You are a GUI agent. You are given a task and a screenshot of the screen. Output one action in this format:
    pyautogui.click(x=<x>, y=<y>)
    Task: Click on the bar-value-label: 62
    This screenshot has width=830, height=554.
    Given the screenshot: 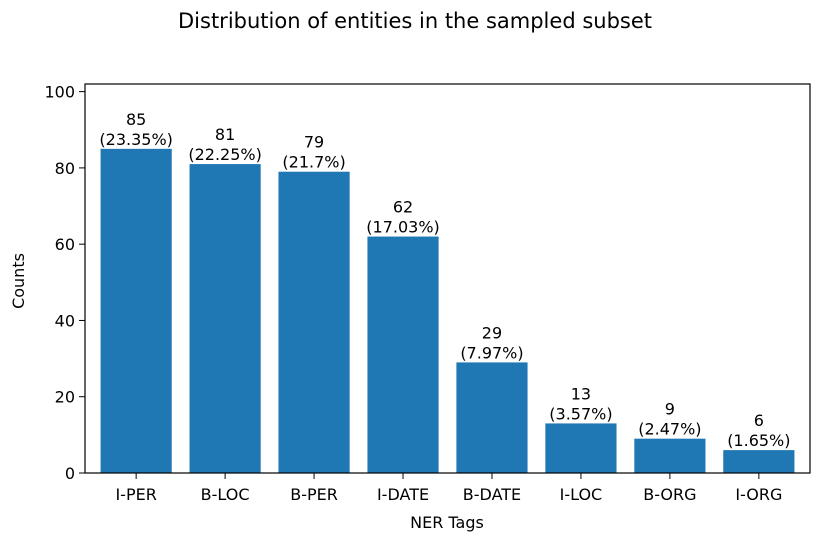 What is the action you would take?
    pyautogui.click(x=403, y=207)
    